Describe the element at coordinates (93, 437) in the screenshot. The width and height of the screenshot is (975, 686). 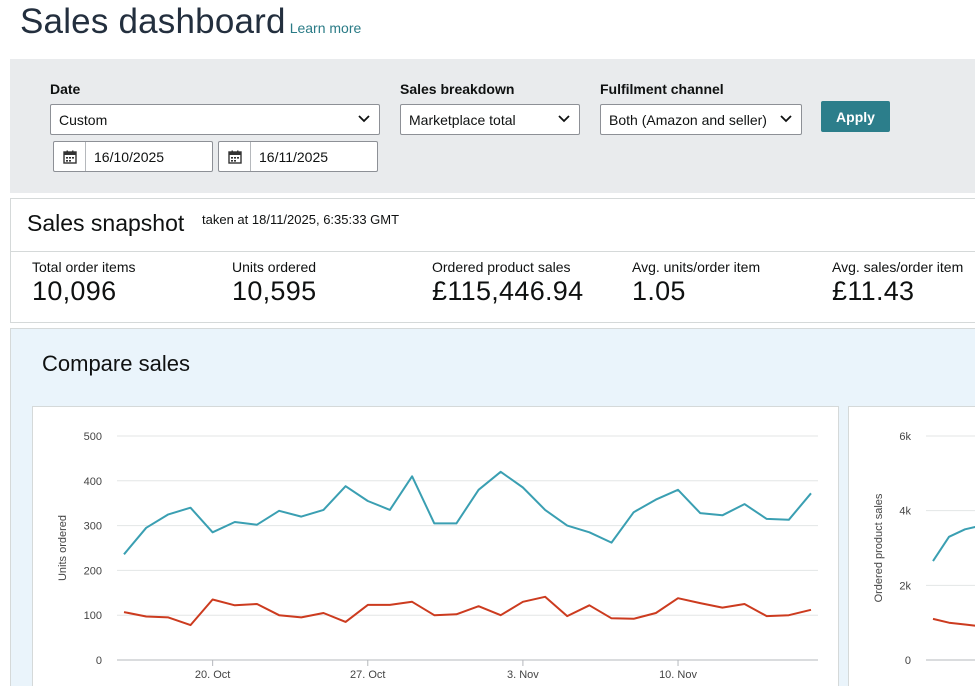
I see `y-tick-label: 500` at that location.